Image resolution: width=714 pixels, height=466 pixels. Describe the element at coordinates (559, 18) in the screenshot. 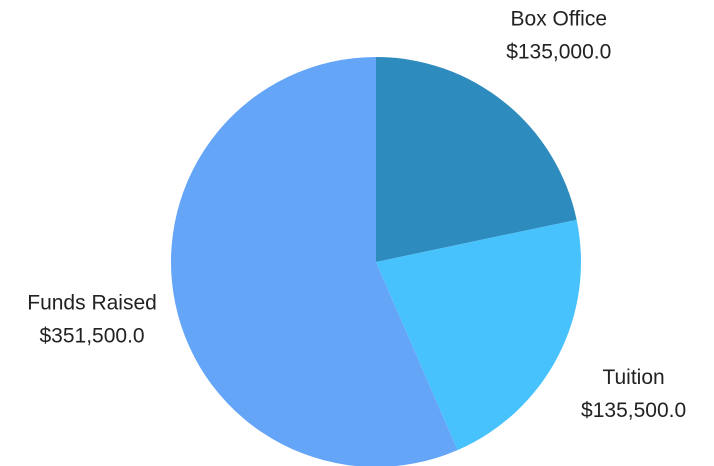

I see `slice-label: Box Office` at that location.